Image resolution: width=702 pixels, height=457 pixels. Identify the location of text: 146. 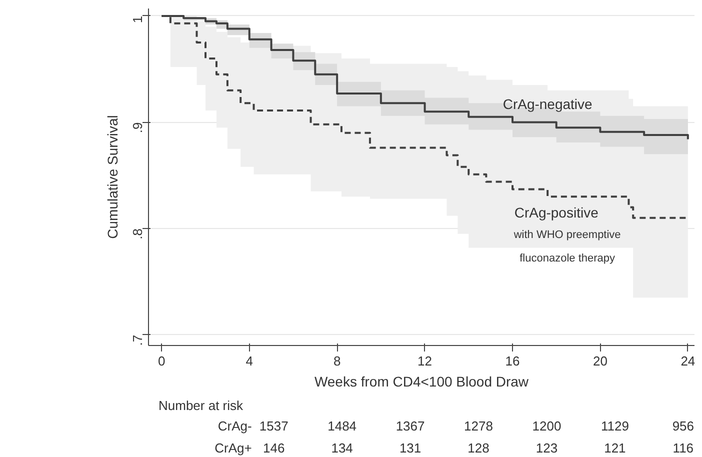
(274, 448).